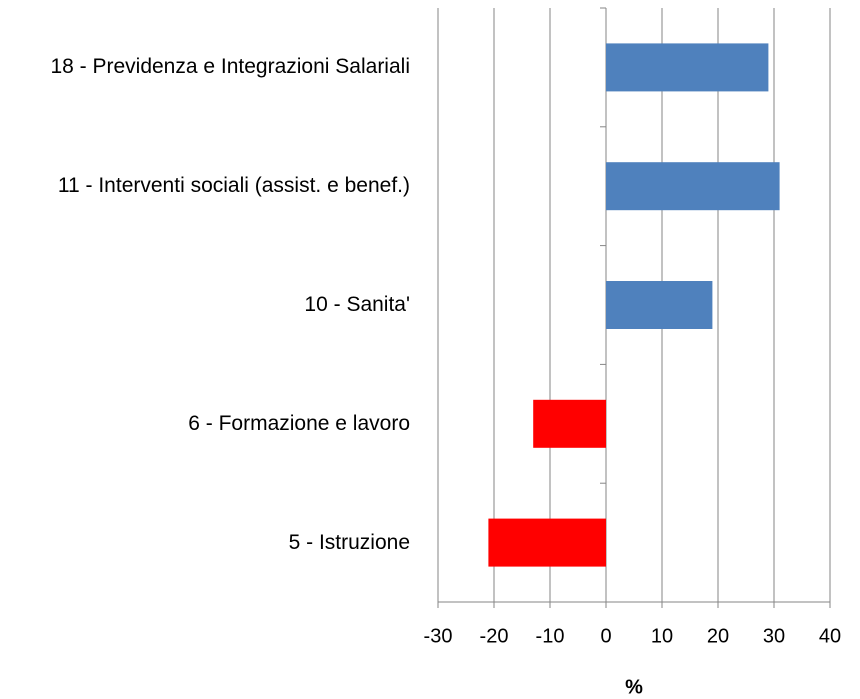 The height and width of the screenshot is (699, 860). What do you see at coordinates (438, 636) in the screenshot?
I see `x-tick-label: -30` at bounding box center [438, 636].